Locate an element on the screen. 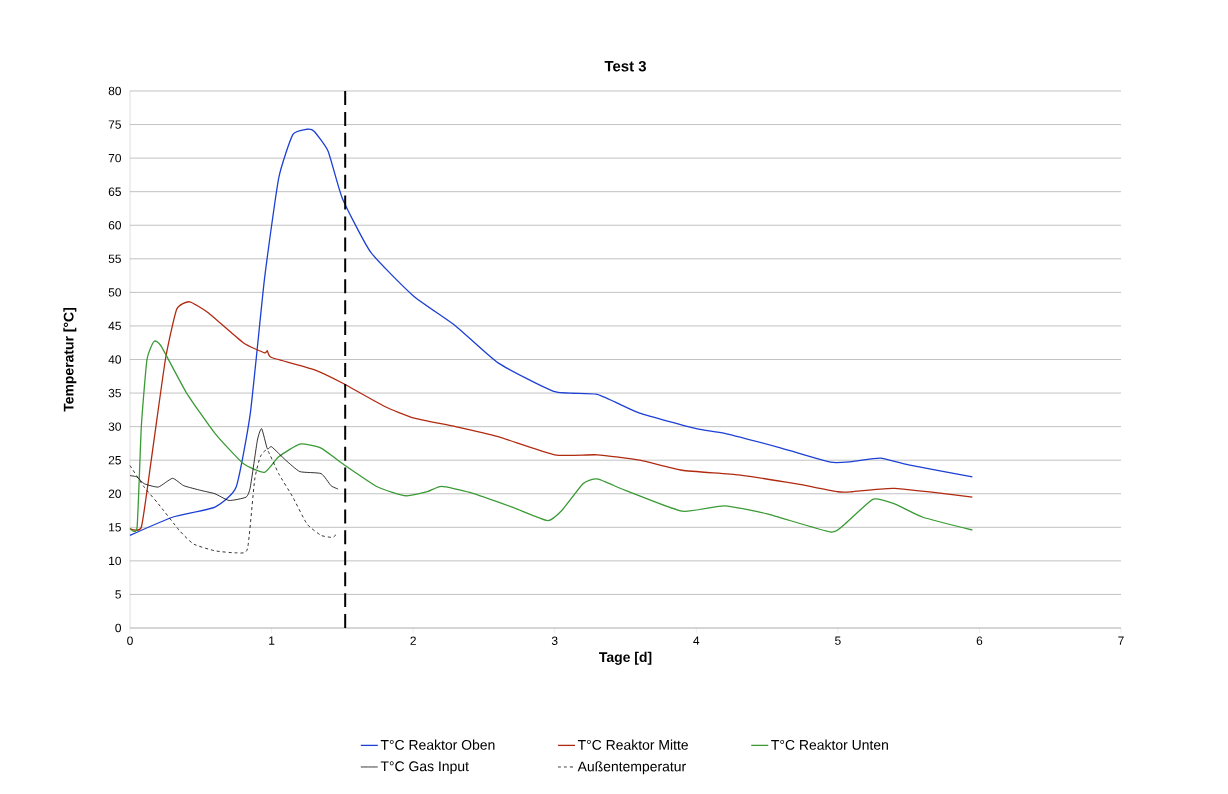  y-tick-label: 40 is located at coordinates (115, 359).